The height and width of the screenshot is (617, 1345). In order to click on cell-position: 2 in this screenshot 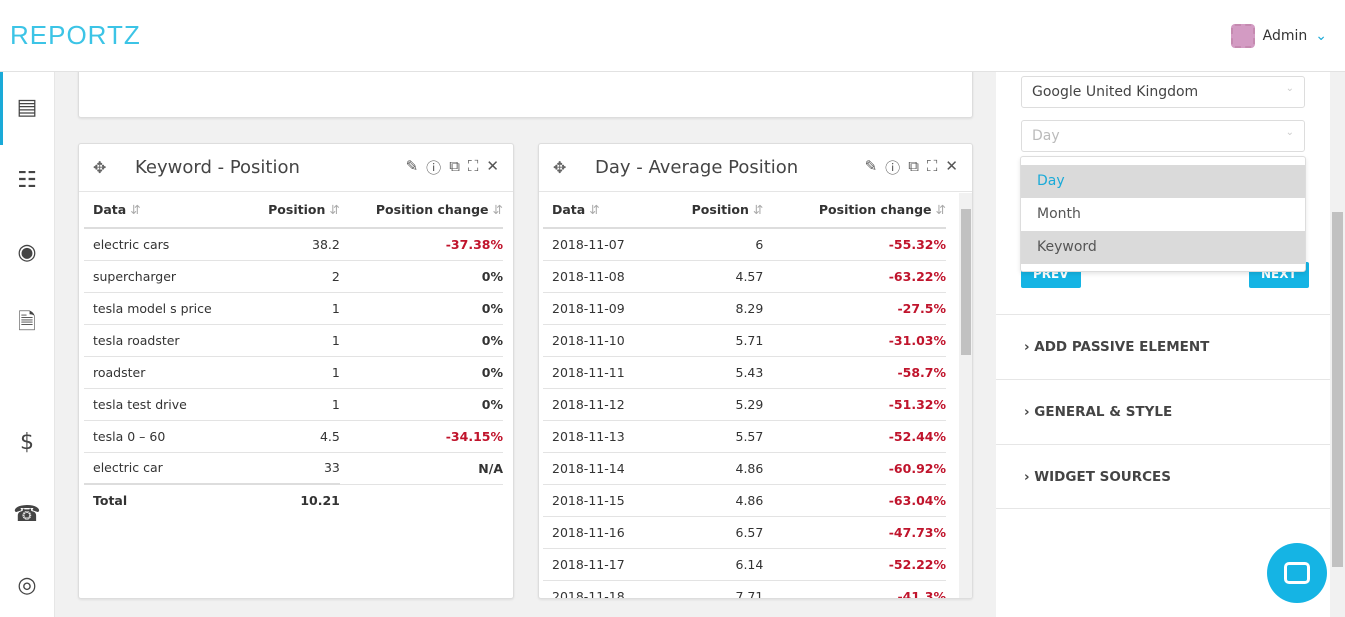, I will do `click(293, 276)`.